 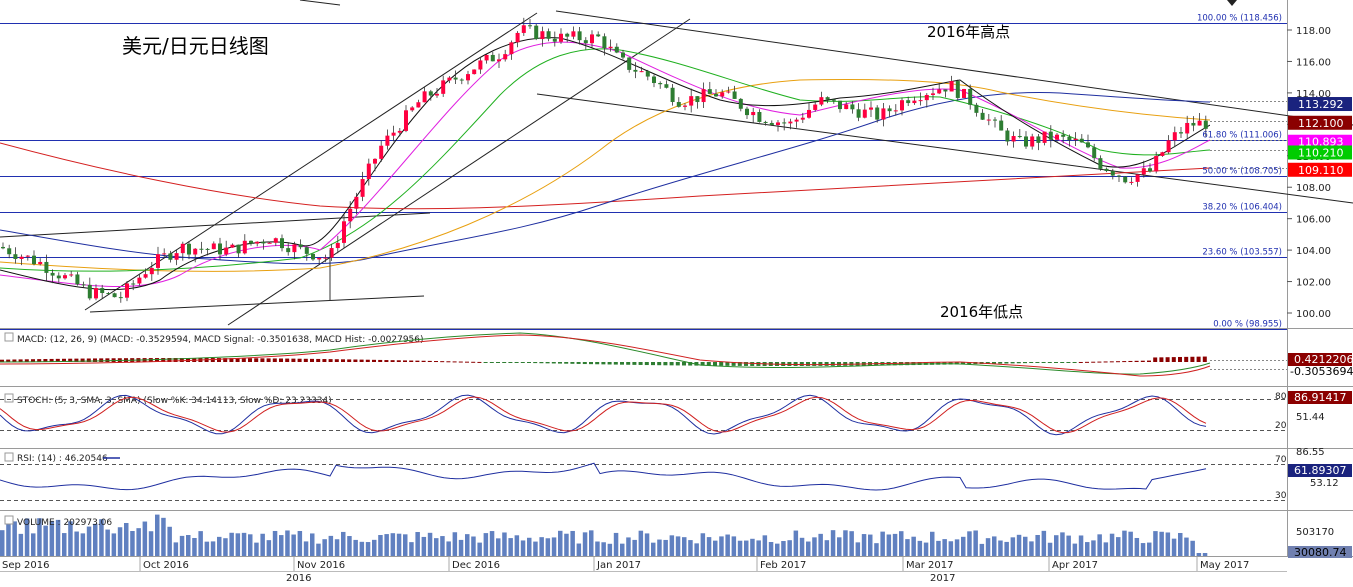 I want to click on rsi-pane: RSI: (14) : 46.20546 70 30 86.55 53.12, so click(x=669, y=474).